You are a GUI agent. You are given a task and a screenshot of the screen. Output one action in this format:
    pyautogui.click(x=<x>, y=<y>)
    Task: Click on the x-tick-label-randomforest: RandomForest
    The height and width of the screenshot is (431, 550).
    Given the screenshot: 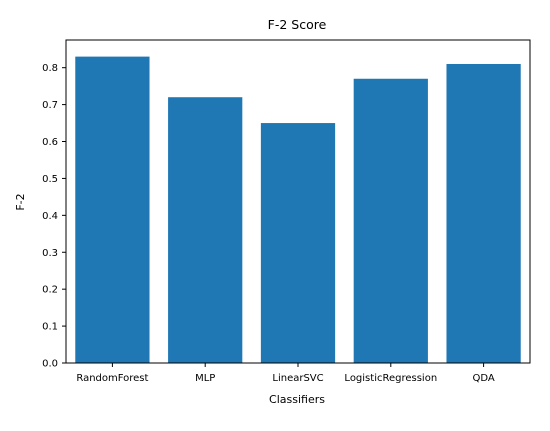 What is the action you would take?
    pyautogui.click(x=112, y=378)
    